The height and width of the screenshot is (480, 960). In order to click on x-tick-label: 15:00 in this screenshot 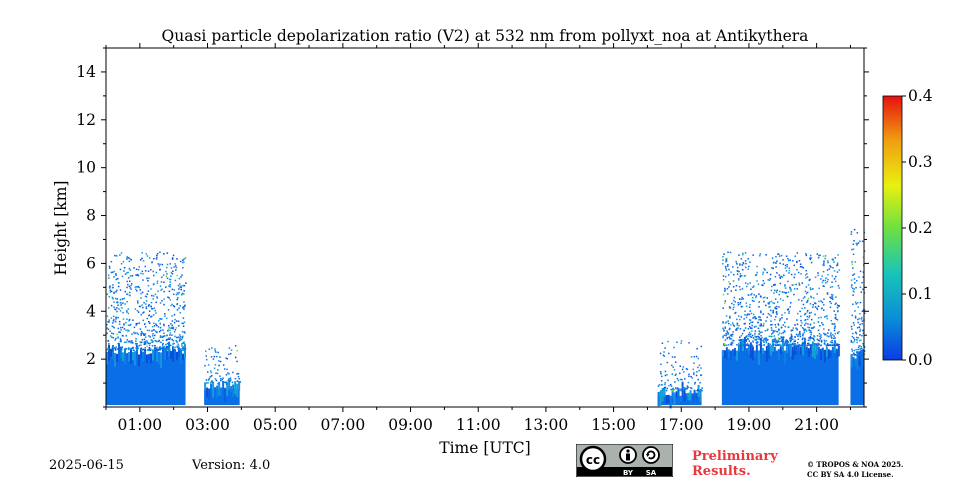, I will do `click(613, 425)`.